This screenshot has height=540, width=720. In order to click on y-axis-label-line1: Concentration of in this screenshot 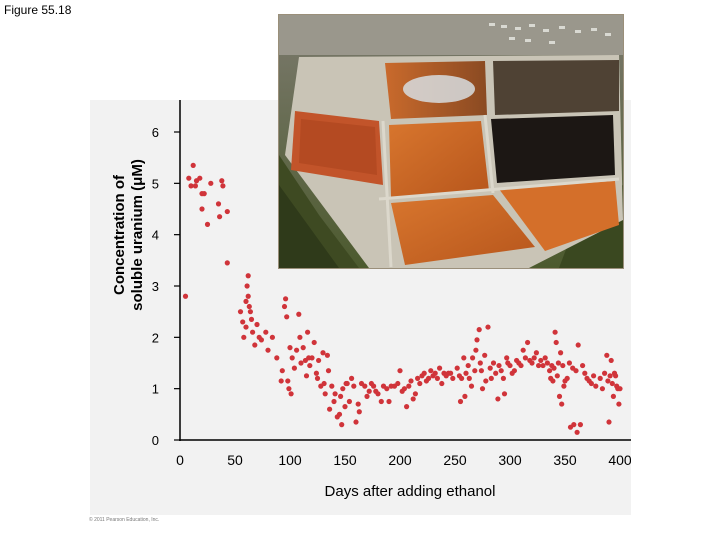, I will do `click(119, 234)`.